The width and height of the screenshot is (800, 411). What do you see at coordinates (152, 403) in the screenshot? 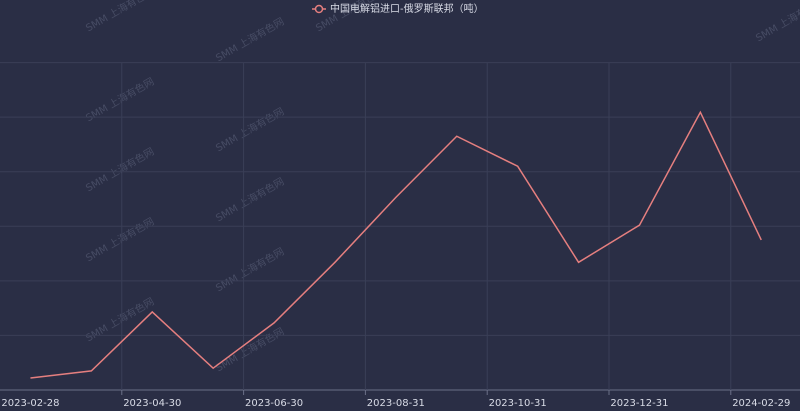
I see `x-tick-label: 2023-04-30` at bounding box center [152, 403].